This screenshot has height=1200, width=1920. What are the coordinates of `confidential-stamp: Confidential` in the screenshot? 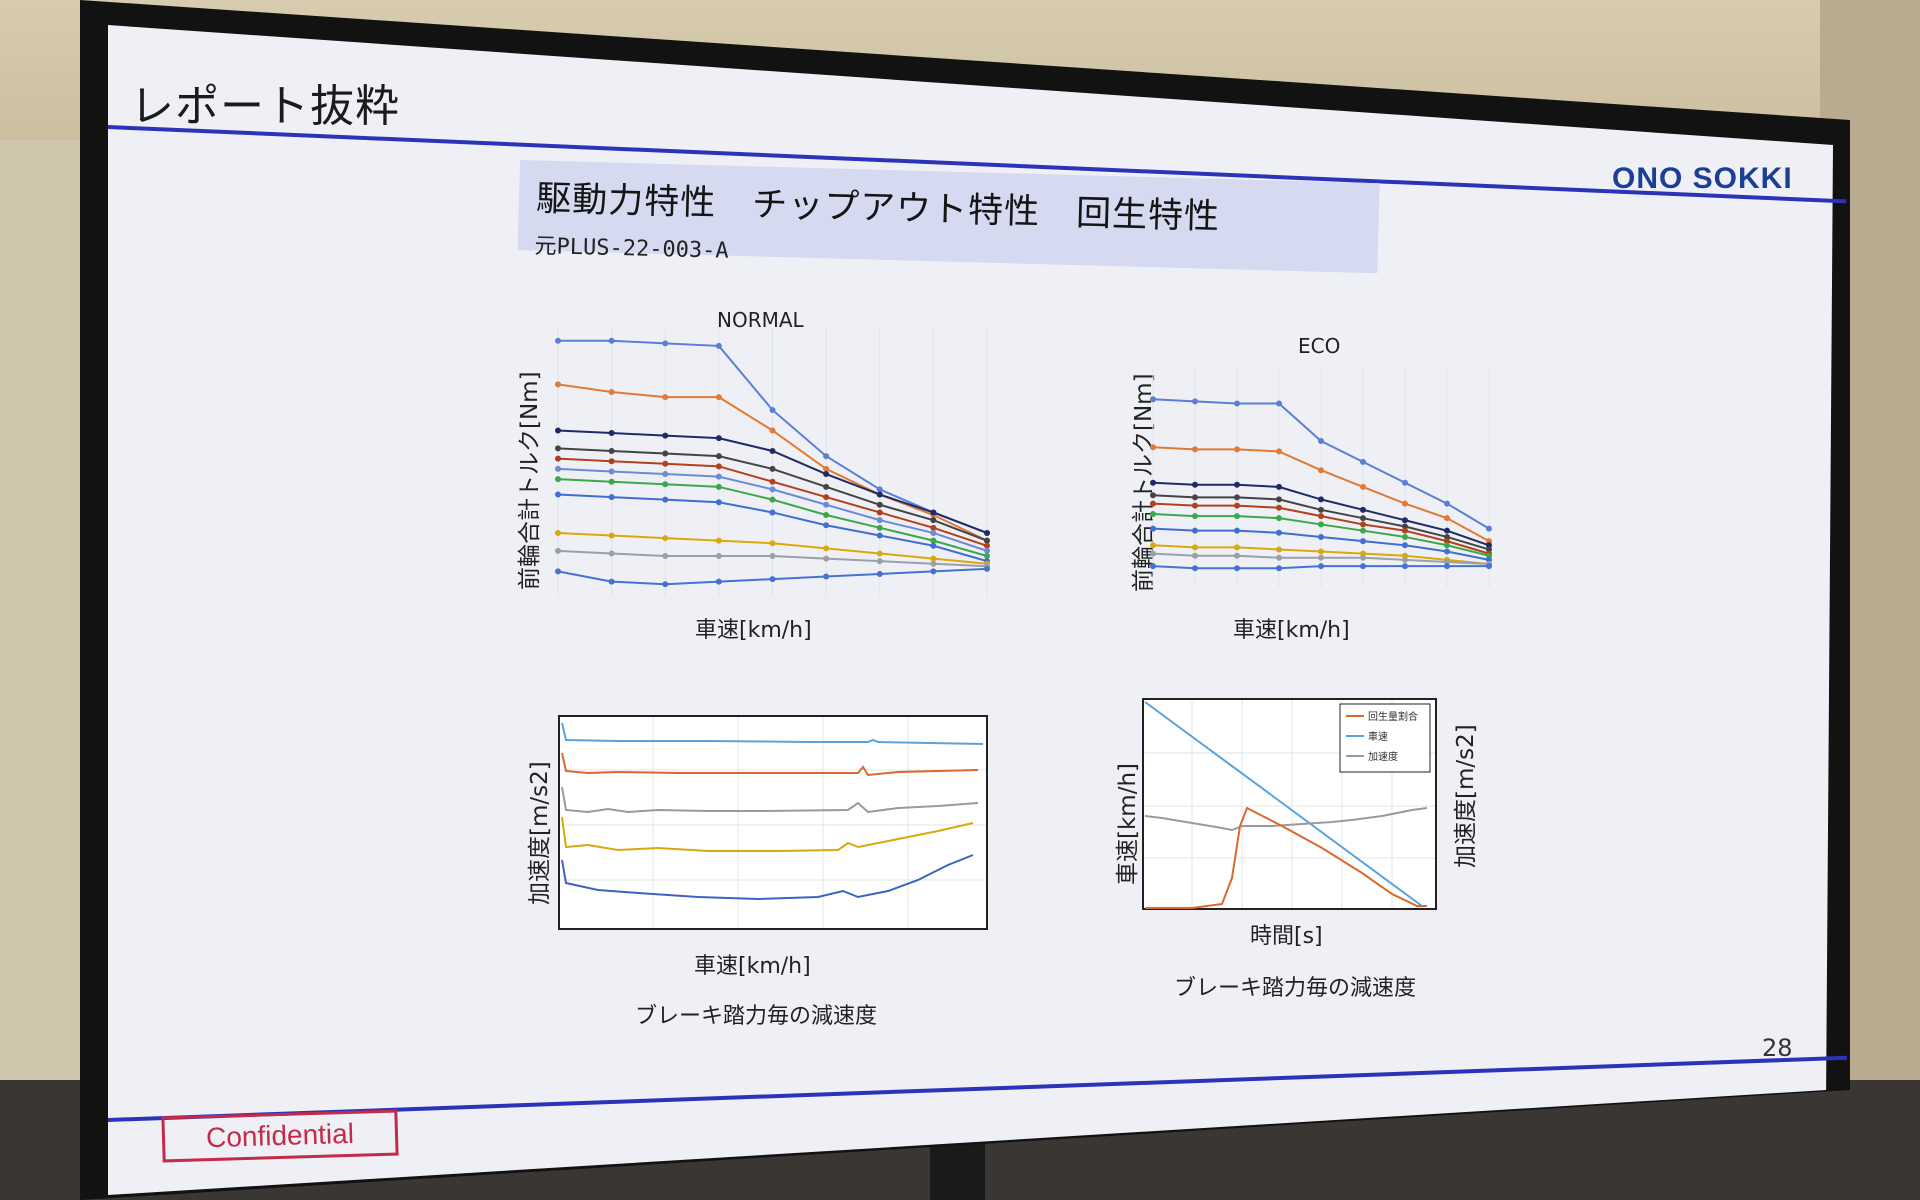 It's located at (280, 1136).